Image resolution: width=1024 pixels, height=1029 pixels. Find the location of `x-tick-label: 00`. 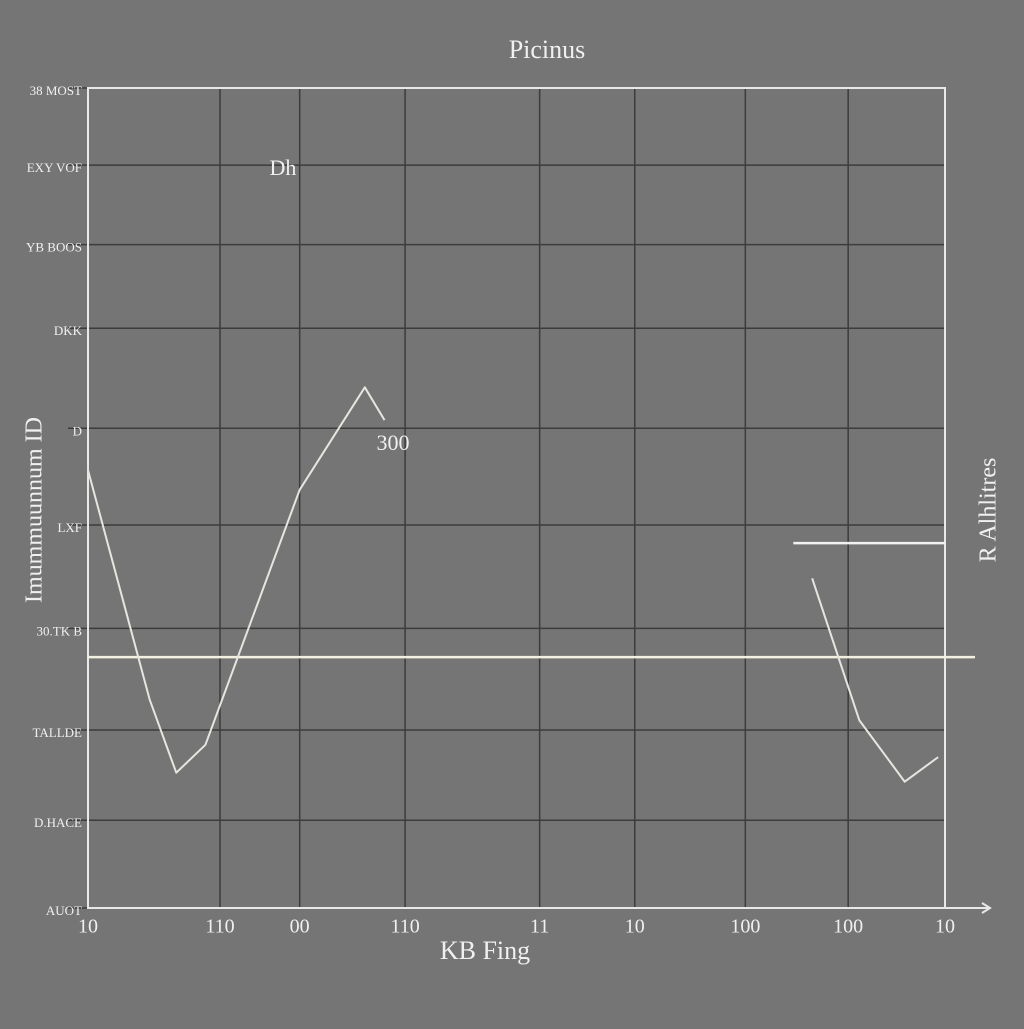

x-tick-label: 00 is located at coordinates (300, 927).